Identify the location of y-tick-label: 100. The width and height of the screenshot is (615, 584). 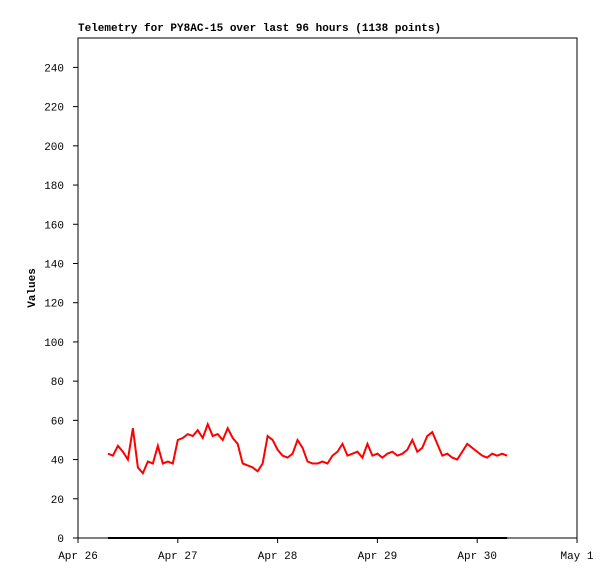
(54, 344).